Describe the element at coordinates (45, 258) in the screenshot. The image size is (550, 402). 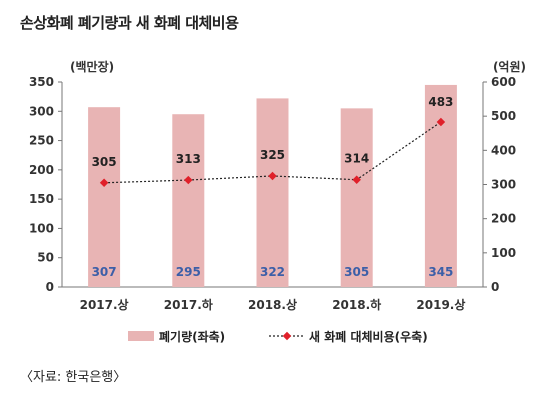
I see `left-tick-label: 50` at that location.